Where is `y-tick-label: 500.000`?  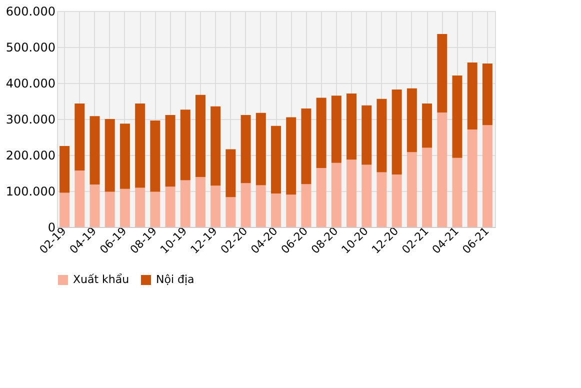 y-tick-label: 500.000 is located at coordinates (31, 47).